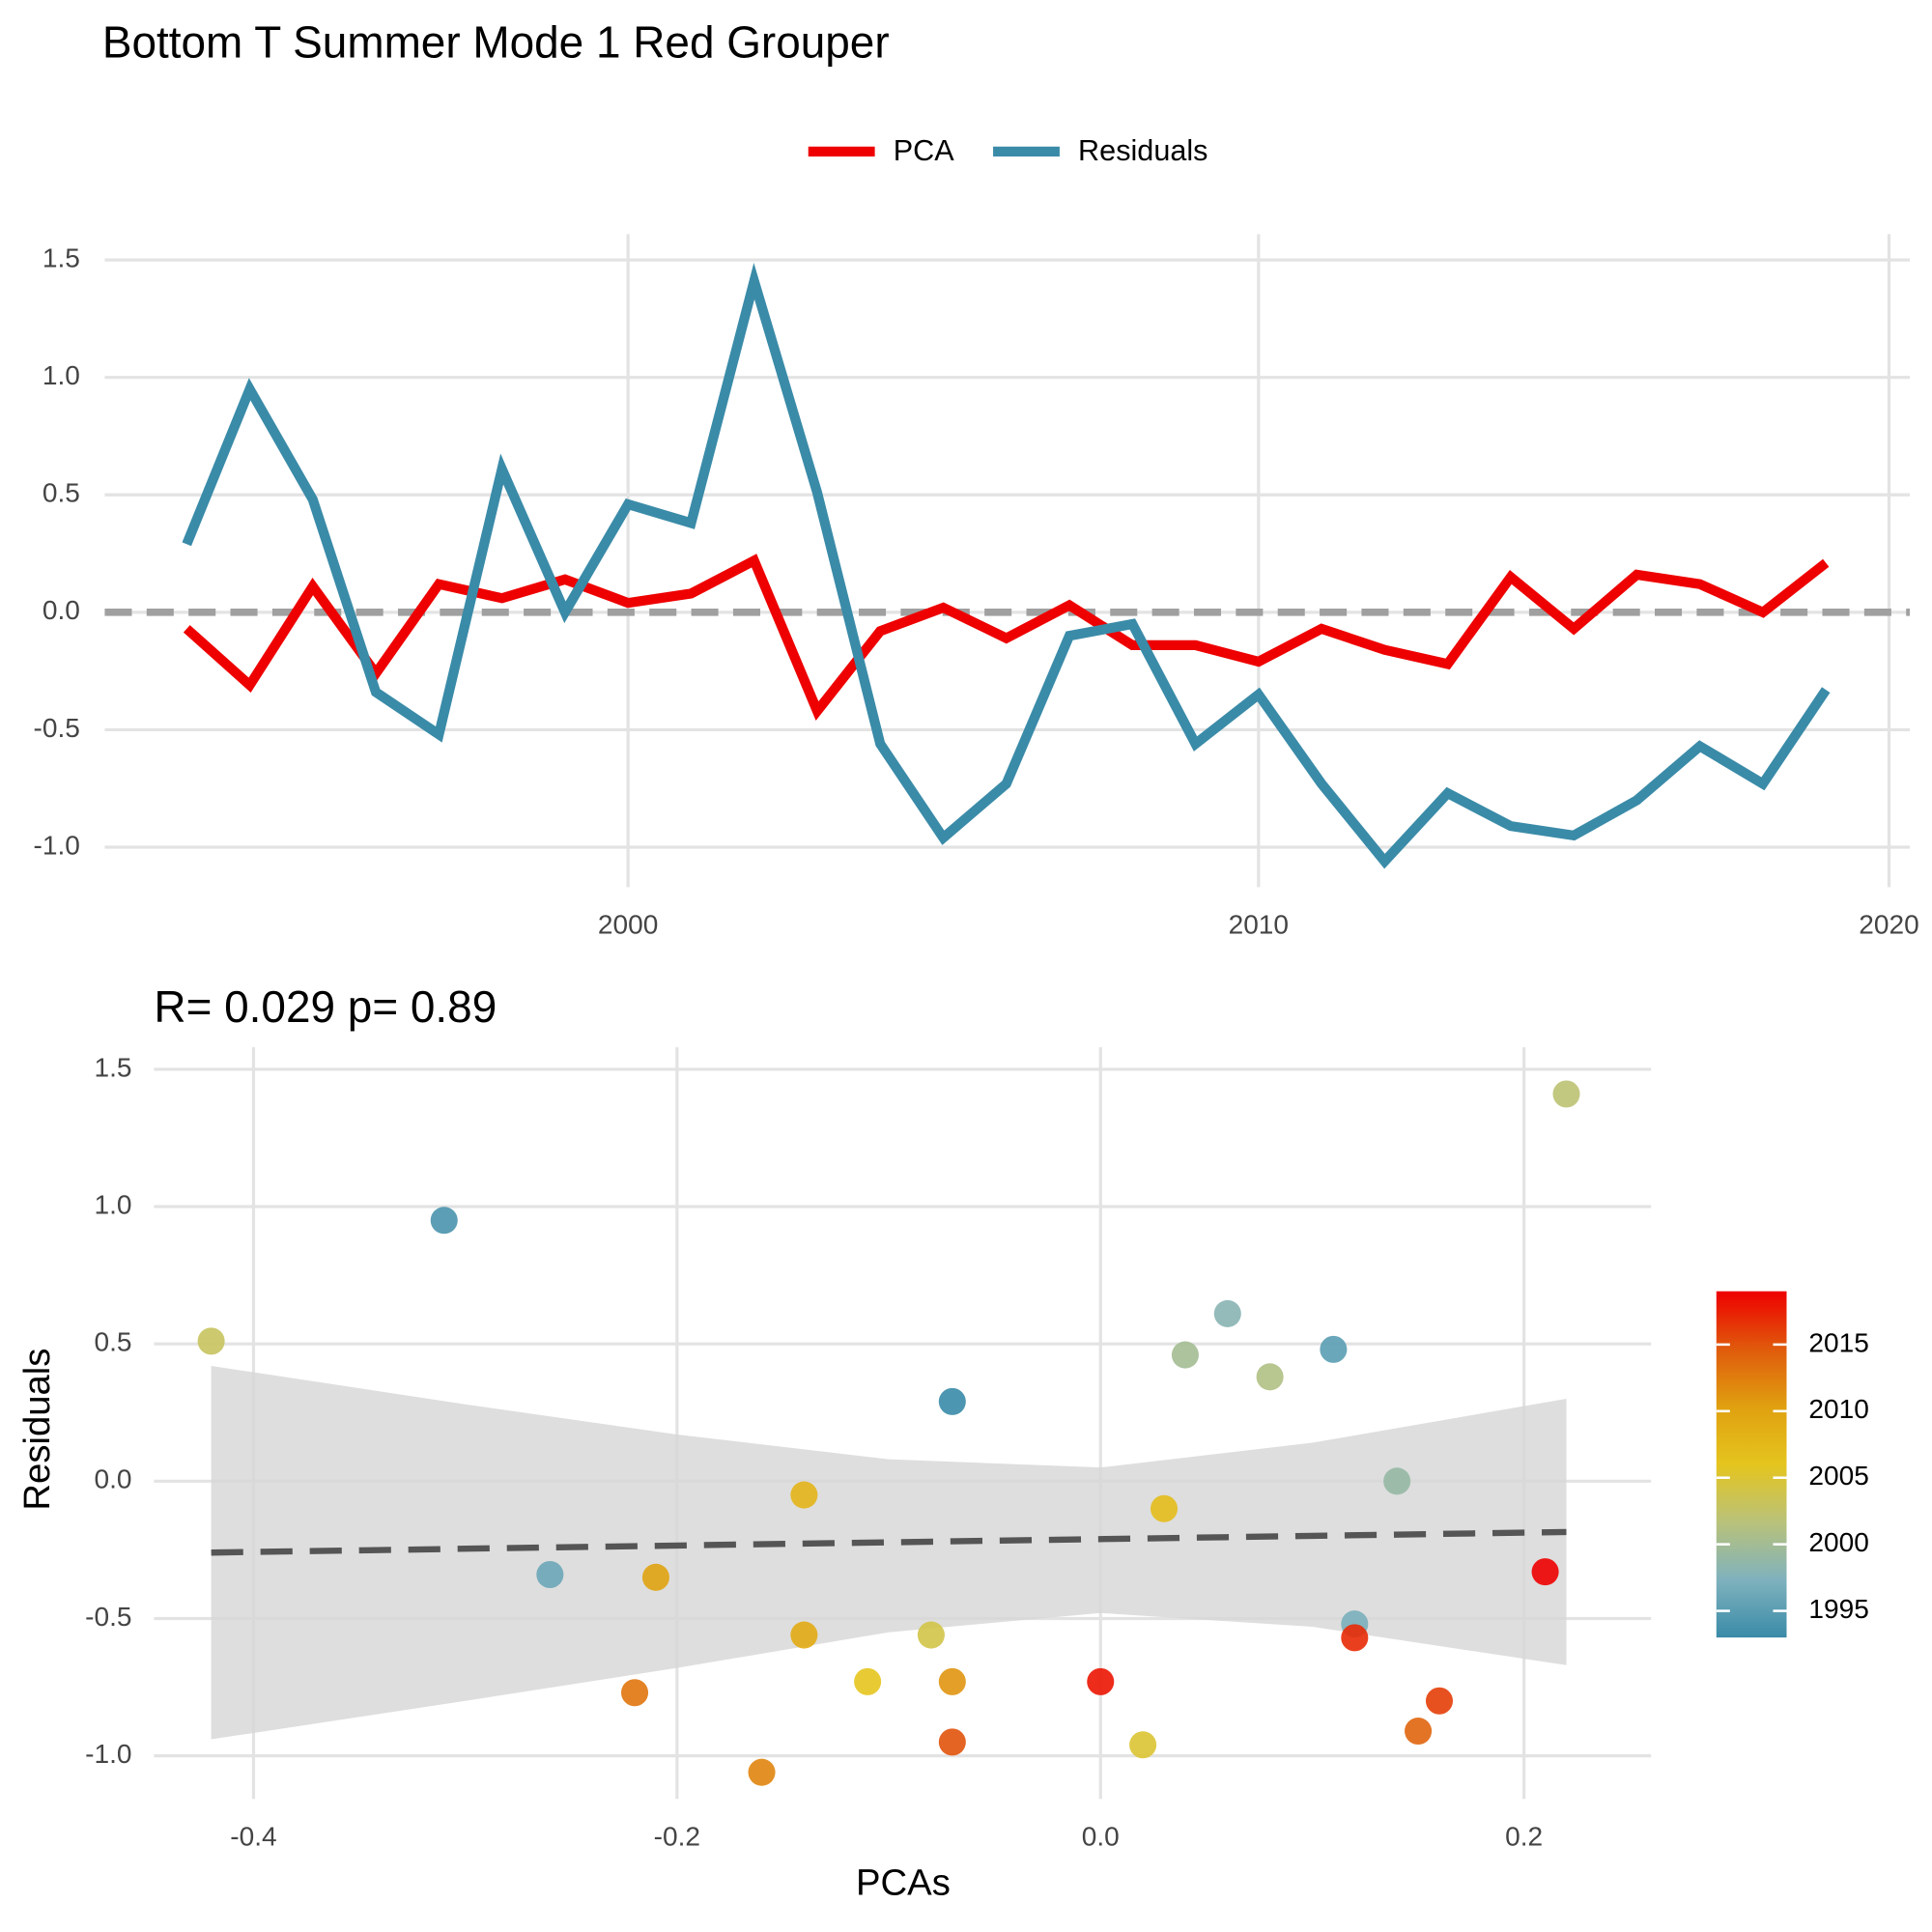 The image size is (1932, 1932). I want to click on colorbar-label: 1995, so click(1838, 1609).